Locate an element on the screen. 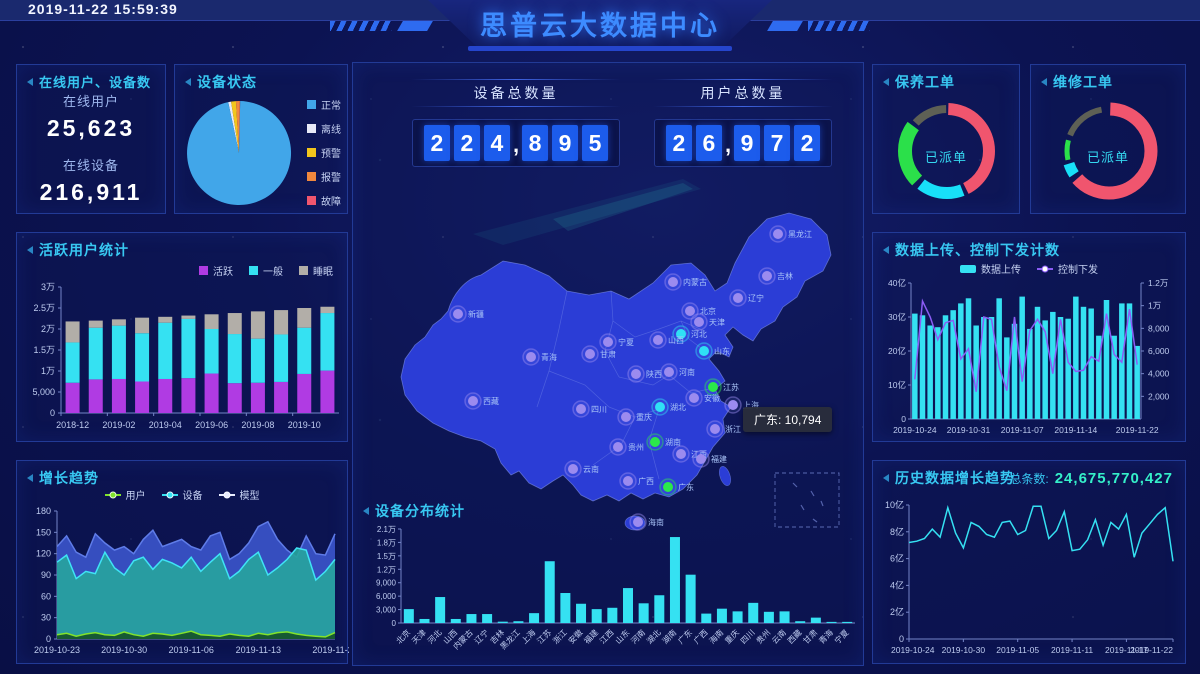  digit-box: 8 is located at coordinates (535, 143).